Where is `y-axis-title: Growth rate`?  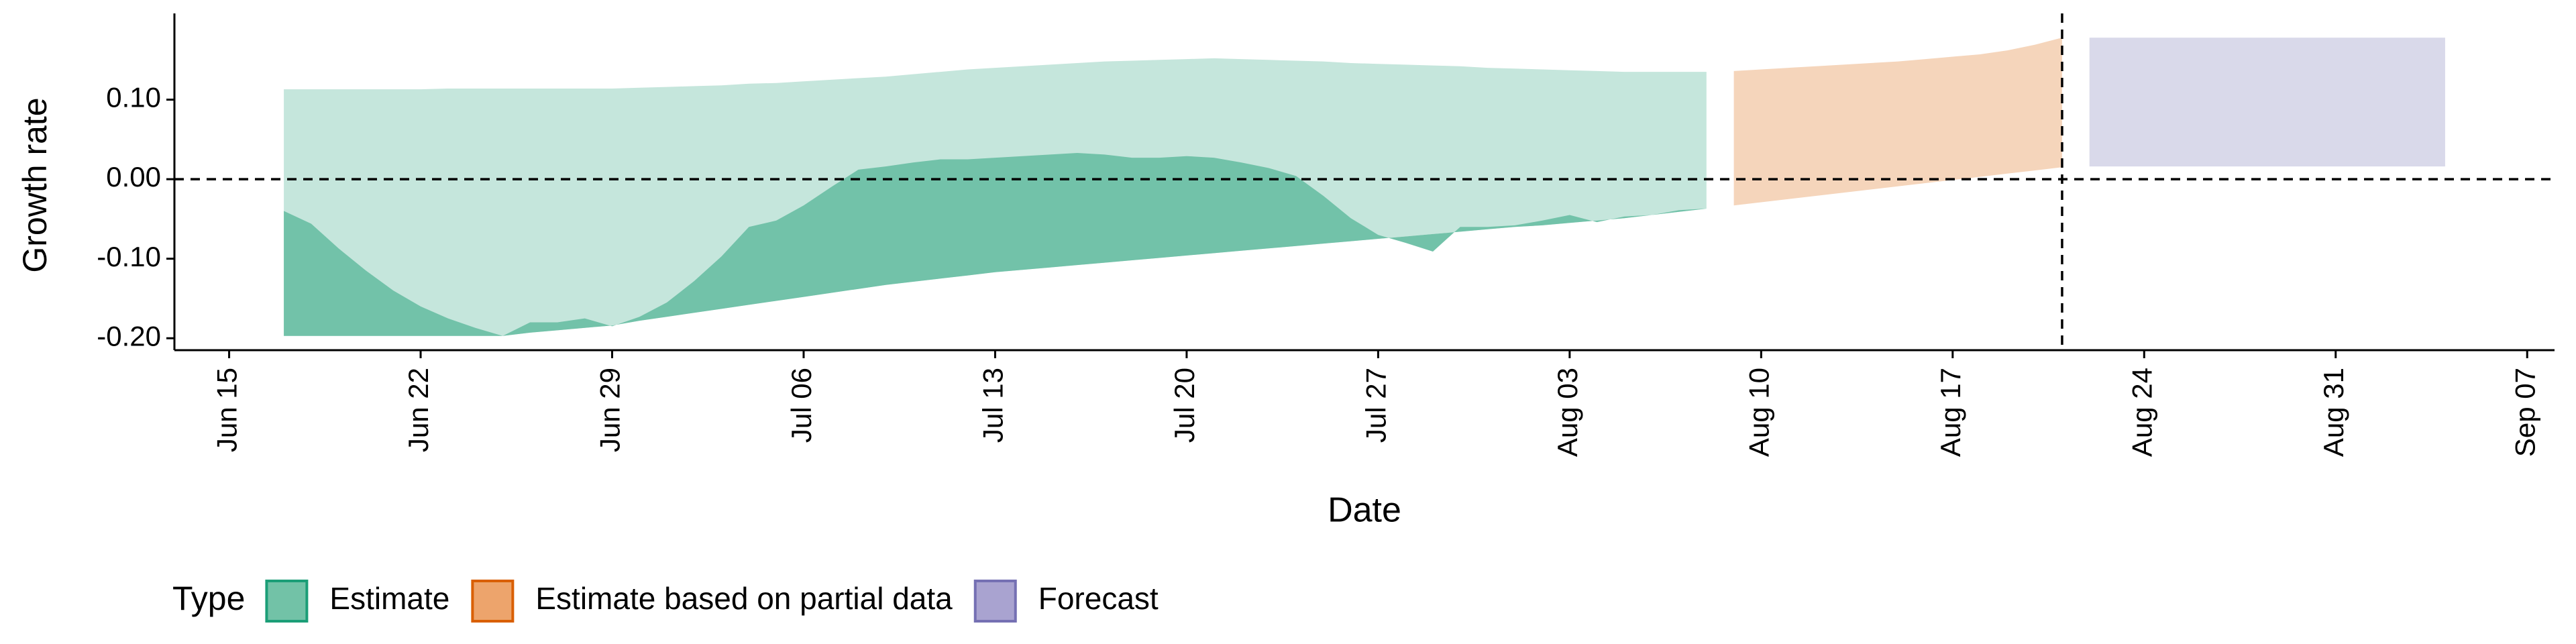 y-axis-title: Growth rate is located at coordinates (35, 184).